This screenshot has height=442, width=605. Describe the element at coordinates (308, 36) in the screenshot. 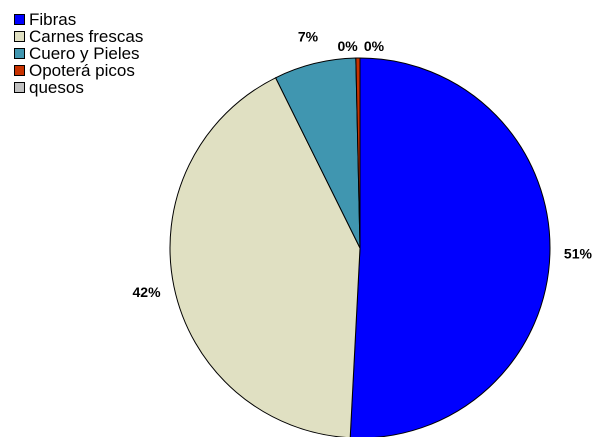

I see `data-label-cuero-y-pieles: 7%` at that location.